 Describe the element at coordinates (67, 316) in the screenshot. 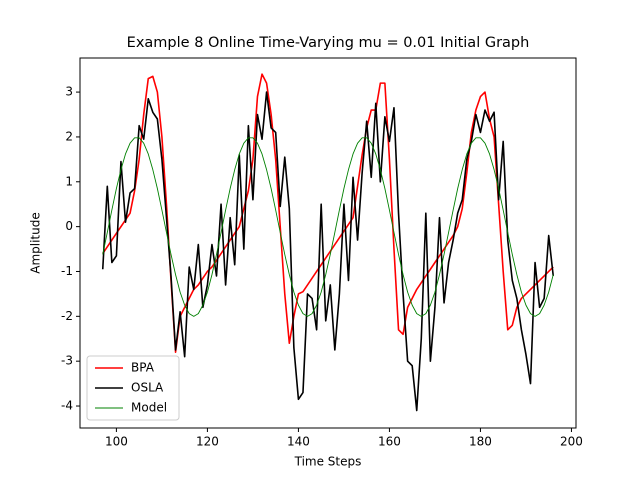

I see `y-tick-label: -2` at that location.